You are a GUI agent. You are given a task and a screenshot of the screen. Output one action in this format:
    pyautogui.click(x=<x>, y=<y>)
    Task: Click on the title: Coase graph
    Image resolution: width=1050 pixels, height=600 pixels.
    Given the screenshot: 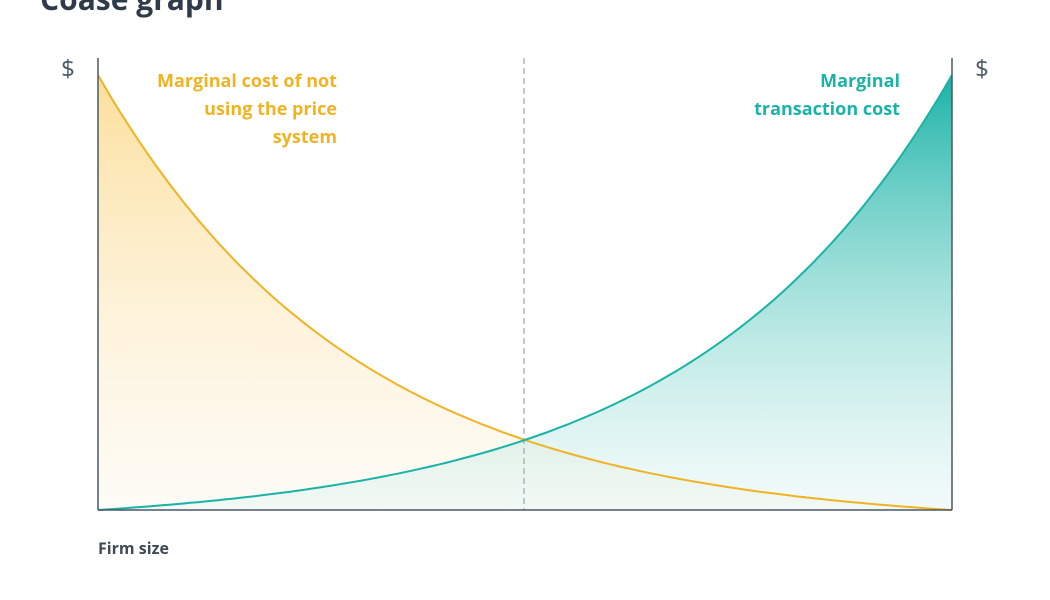 What is the action you would take?
    pyautogui.click(x=132, y=9)
    